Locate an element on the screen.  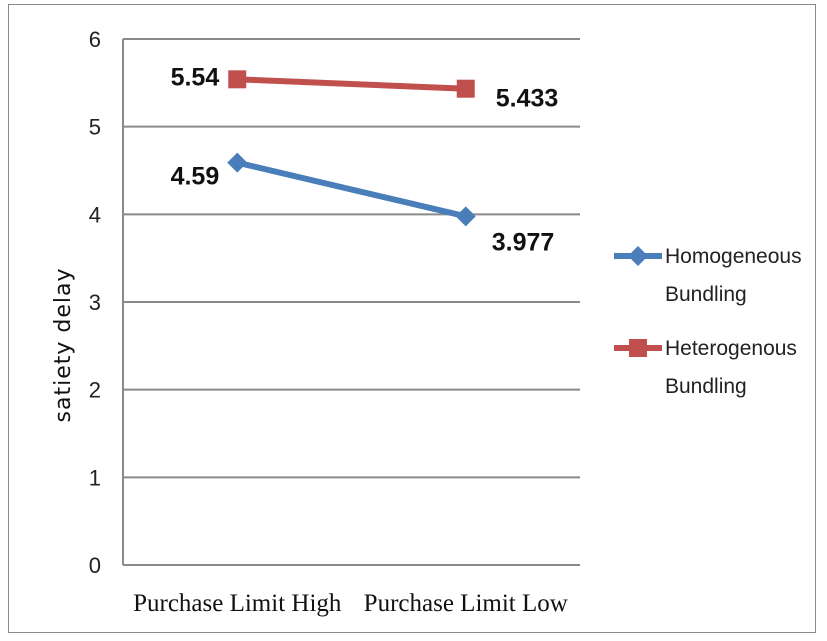
legend-label: Heterogenous is located at coordinates (731, 348).